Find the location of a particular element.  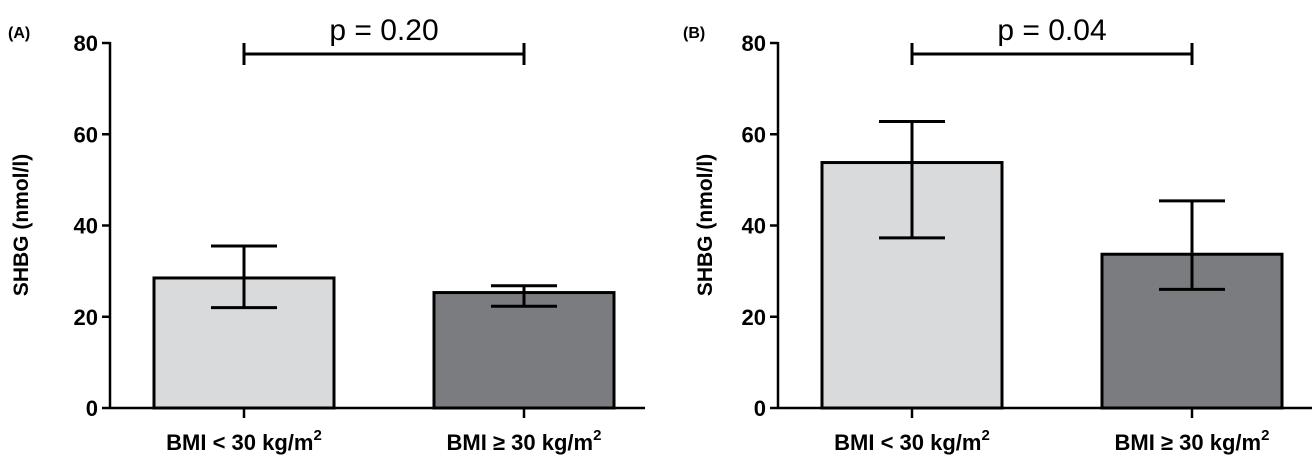

p-value-annotation: p = 0.04 is located at coordinates (1051, 30).